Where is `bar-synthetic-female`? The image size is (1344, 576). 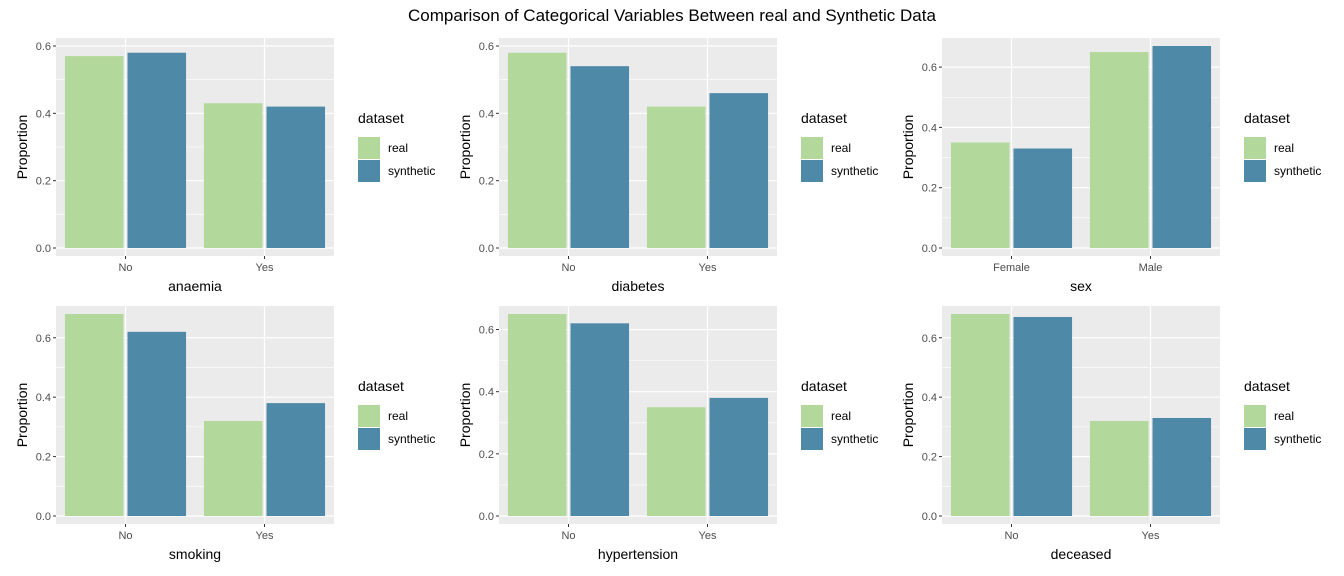
bar-synthetic-female is located at coordinates (1043, 198).